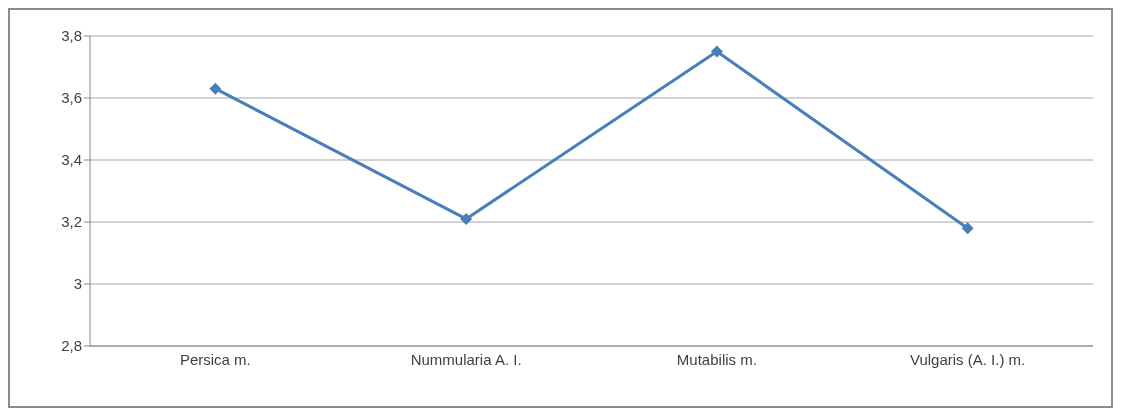 This screenshot has width=1123, height=414. I want to click on x-tick-label: Nummularia A. I., so click(466, 359).